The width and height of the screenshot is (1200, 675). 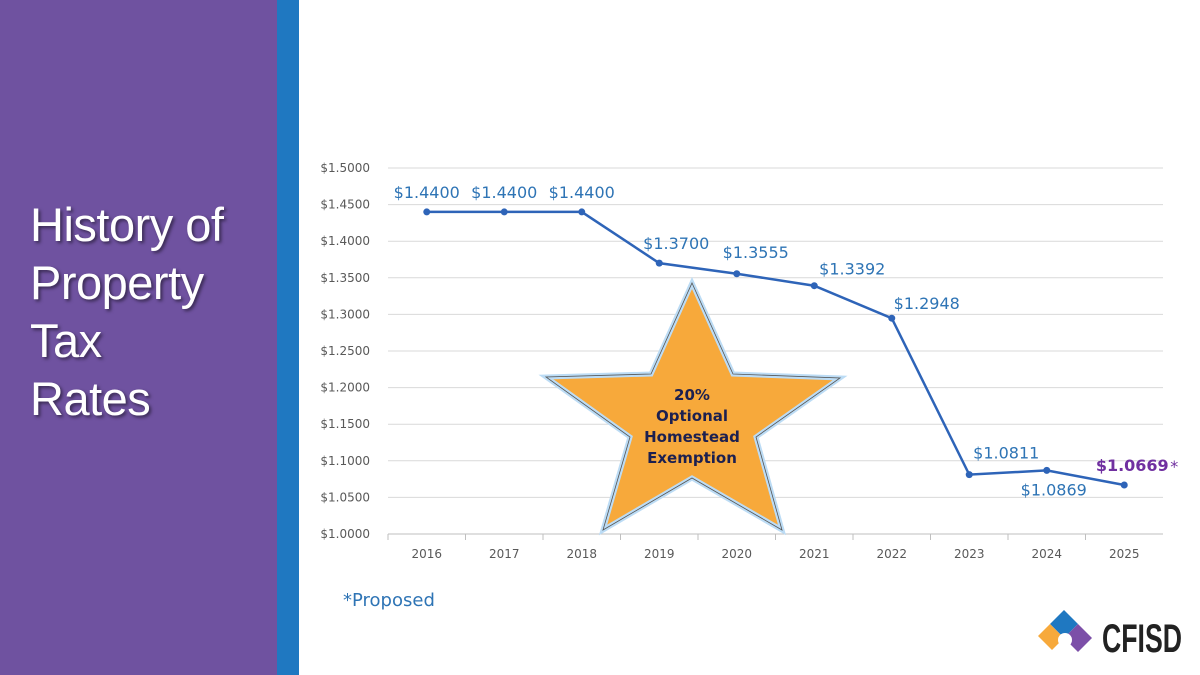 I want to click on slide-title: History of Property Tax Rates, so click(x=127, y=312).